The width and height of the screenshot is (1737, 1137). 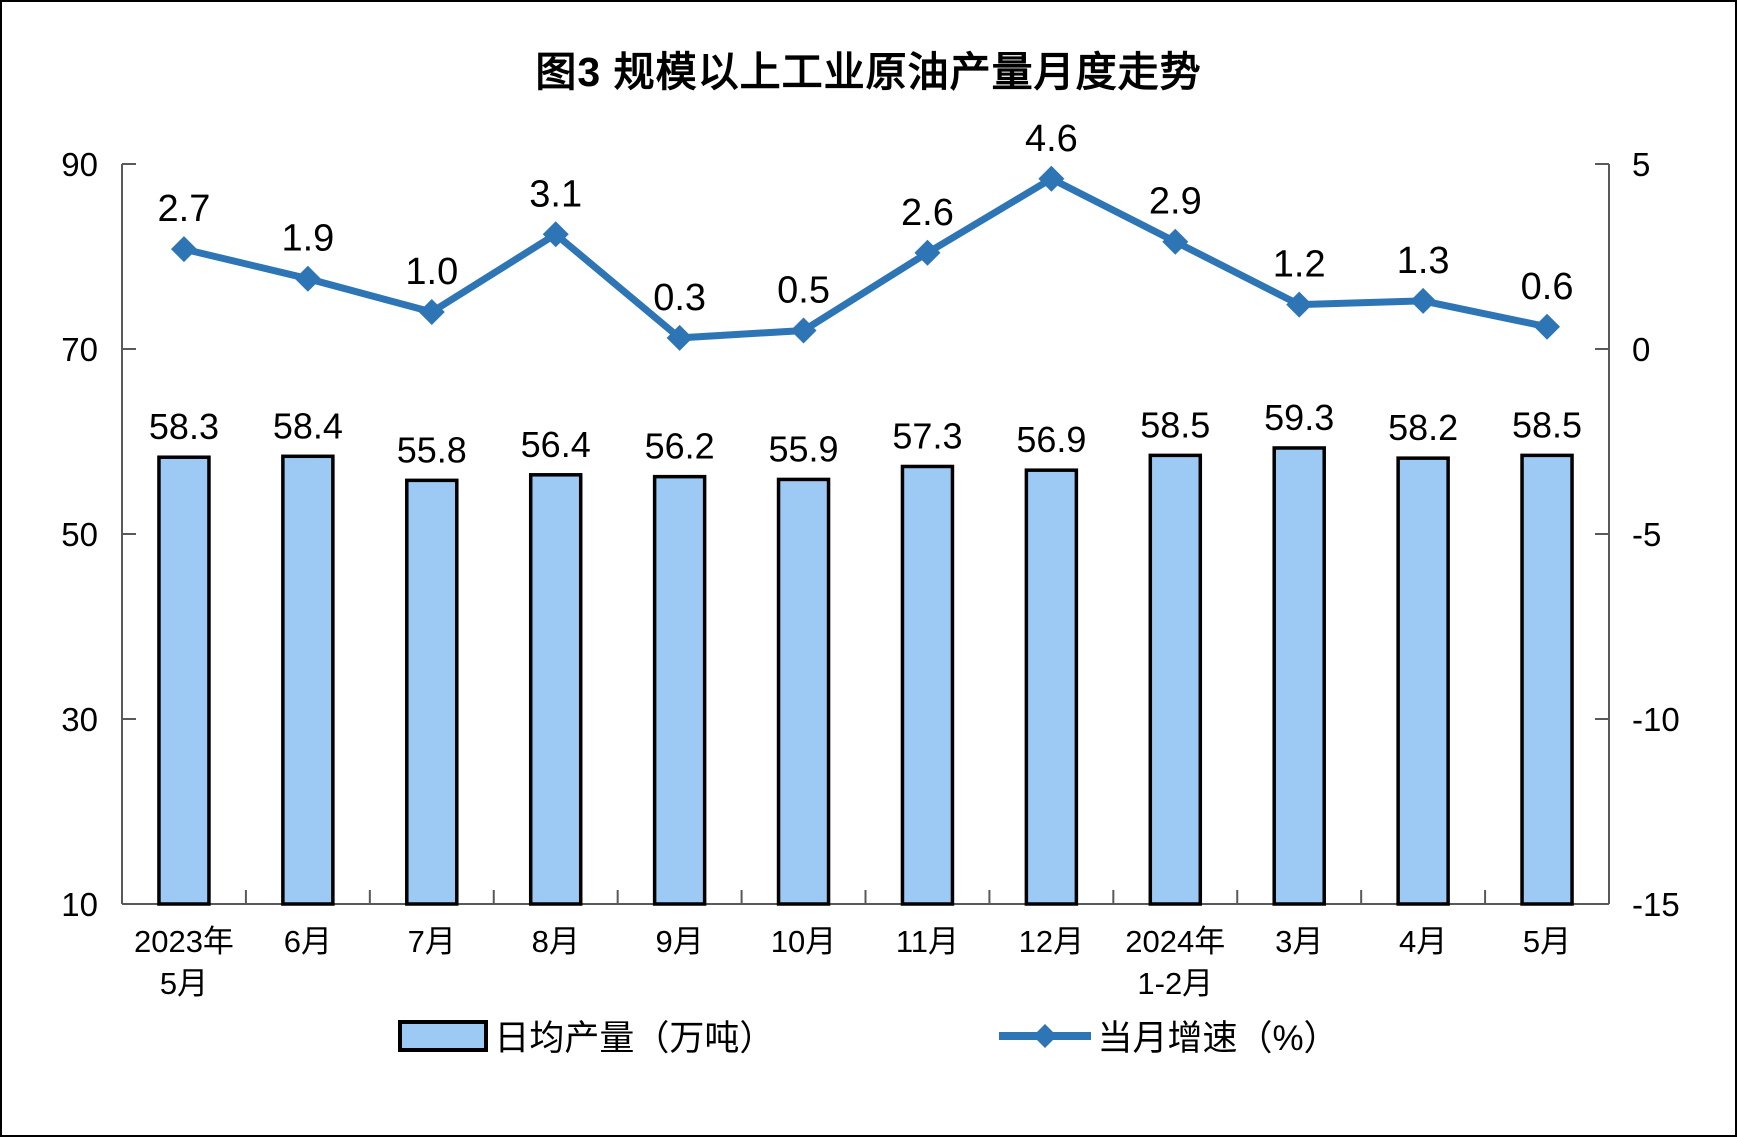 What do you see at coordinates (79, 164) in the screenshot?
I see `left-axis-tick-label: 90` at bounding box center [79, 164].